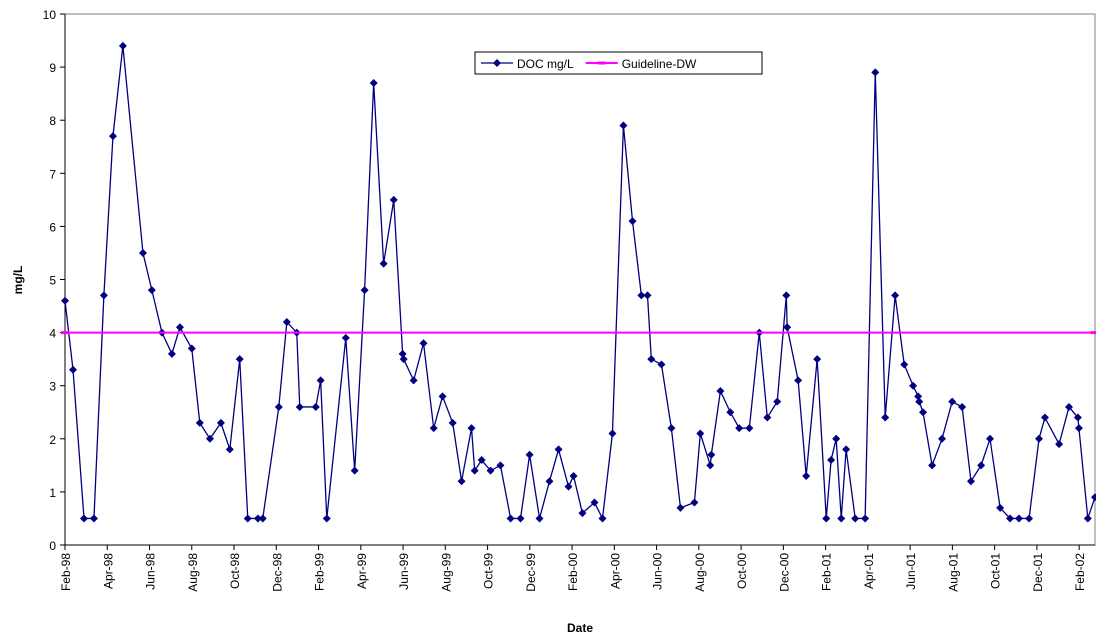  What do you see at coordinates (151, 571) in the screenshot?
I see `x-tick-label: Jun-98` at bounding box center [151, 571].